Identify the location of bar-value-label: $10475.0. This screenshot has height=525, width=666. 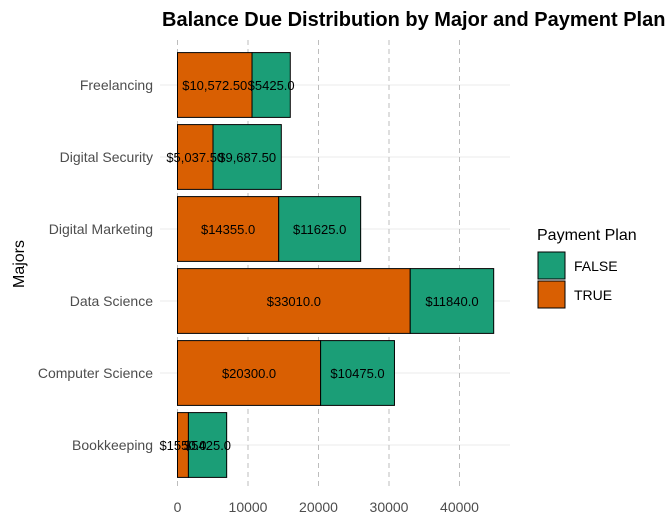
(357, 373).